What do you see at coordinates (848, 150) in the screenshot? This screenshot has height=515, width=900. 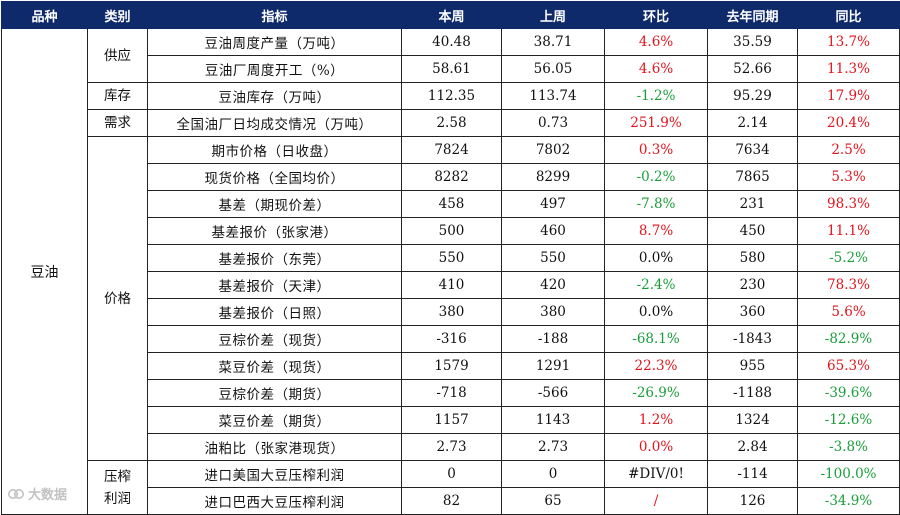 I see `yoy-cell: 2.5%` at bounding box center [848, 150].